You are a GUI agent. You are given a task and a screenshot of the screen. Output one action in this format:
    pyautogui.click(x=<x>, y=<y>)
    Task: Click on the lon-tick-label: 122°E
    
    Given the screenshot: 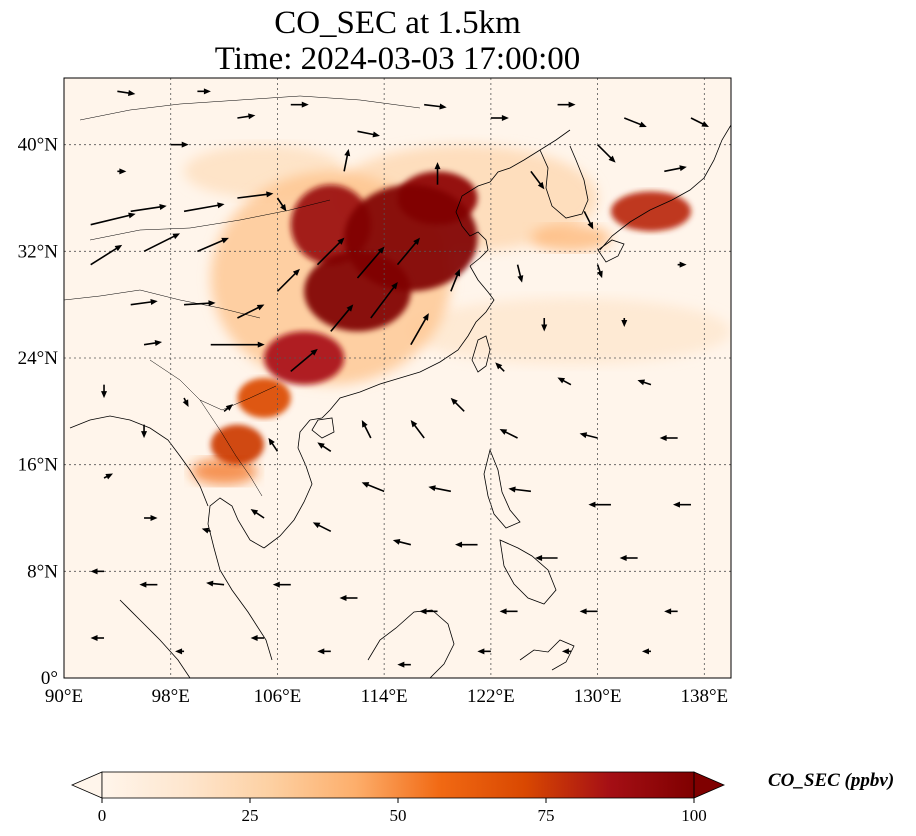 What is the action you would take?
    pyautogui.click(x=491, y=696)
    